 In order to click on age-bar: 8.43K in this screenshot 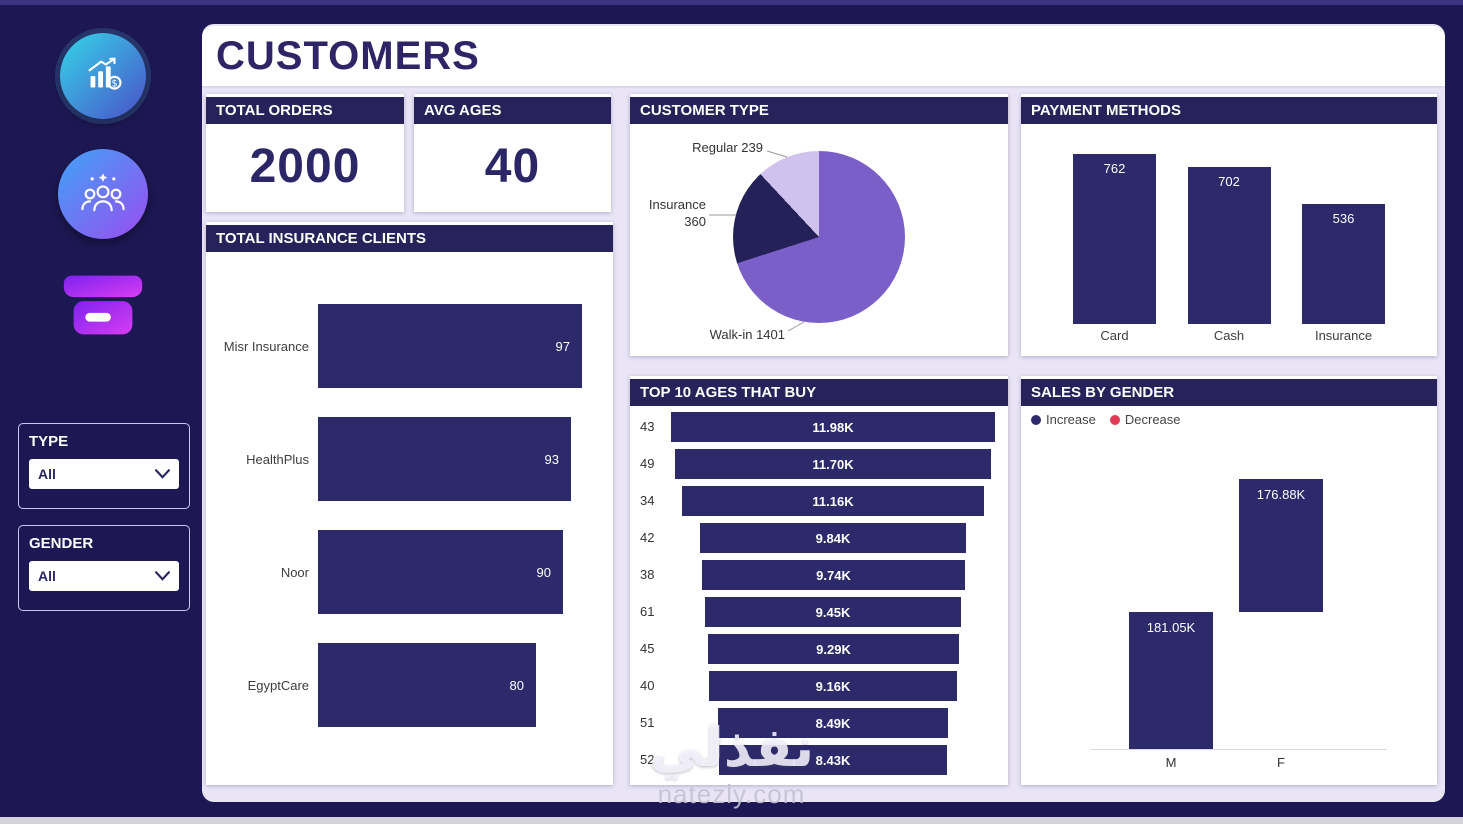, I will do `click(833, 760)`.